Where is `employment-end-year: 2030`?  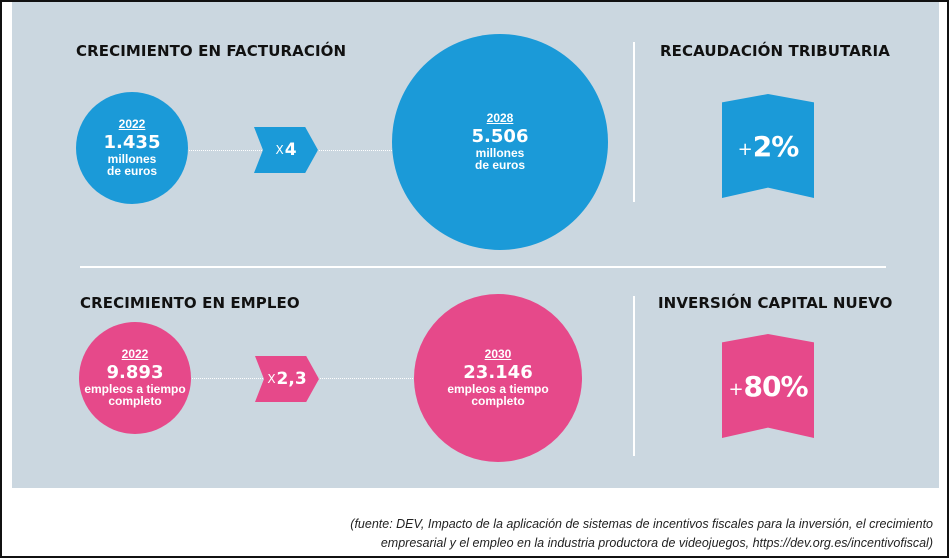 employment-end-year: 2030 is located at coordinates (498, 354).